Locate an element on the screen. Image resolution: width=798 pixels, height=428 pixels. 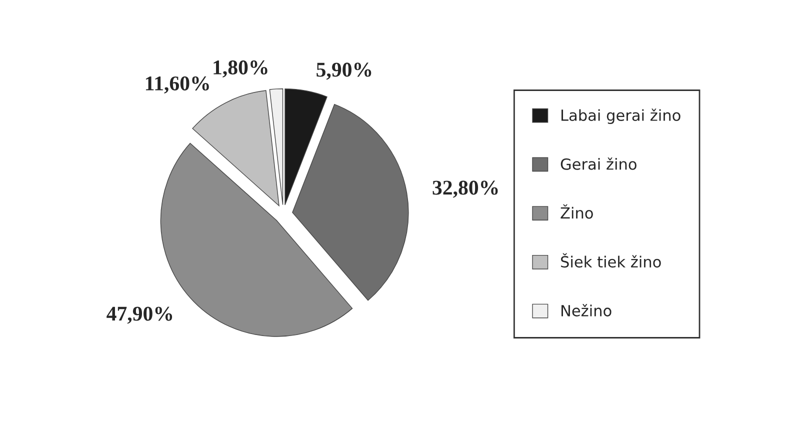
data-label: 32,80% is located at coordinates (465, 189).